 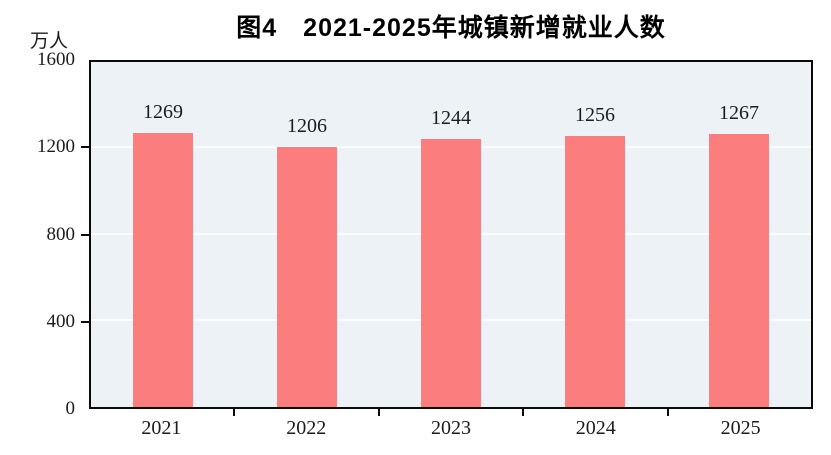 What do you see at coordinates (595, 428) in the screenshot?
I see `x-axis-tick-label: 2024` at bounding box center [595, 428].